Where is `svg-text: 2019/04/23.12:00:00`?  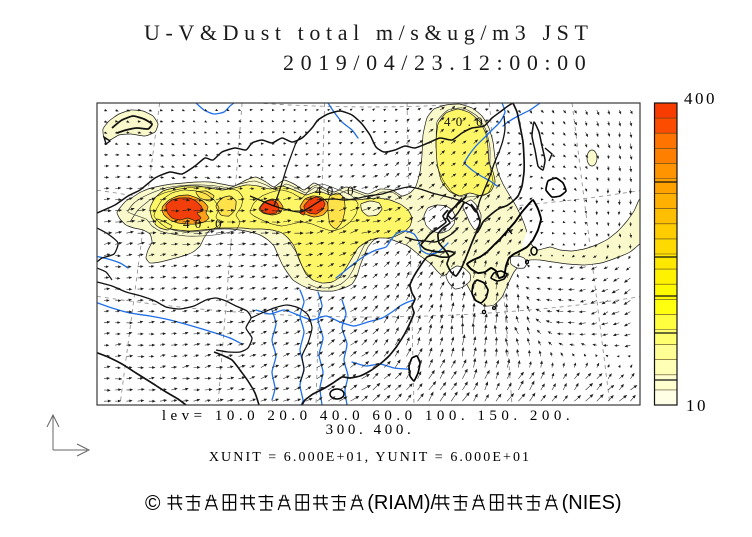 svg-text: 2019/04/23.12:00:00 is located at coordinates (437, 62).